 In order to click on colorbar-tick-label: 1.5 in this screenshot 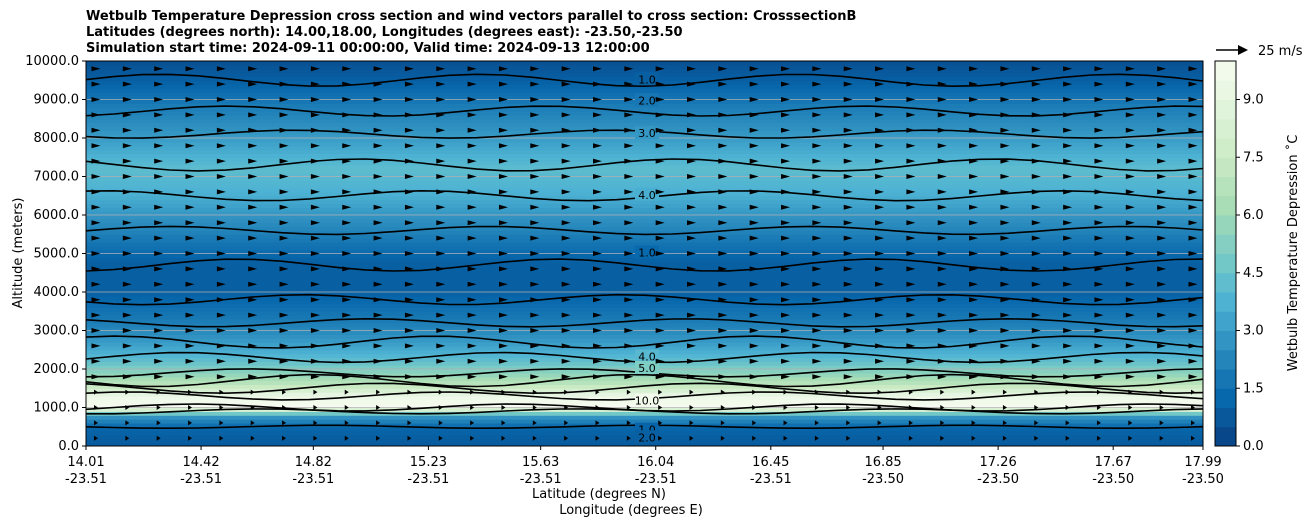, I will do `click(1253, 388)`.